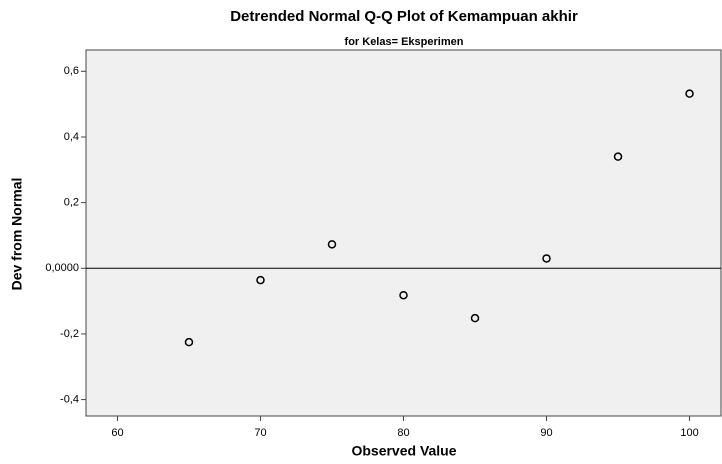  What do you see at coordinates (62, 268) in the screenshot?
I see `y-tick-label: 0,0000` at bounding box center [62, 268].